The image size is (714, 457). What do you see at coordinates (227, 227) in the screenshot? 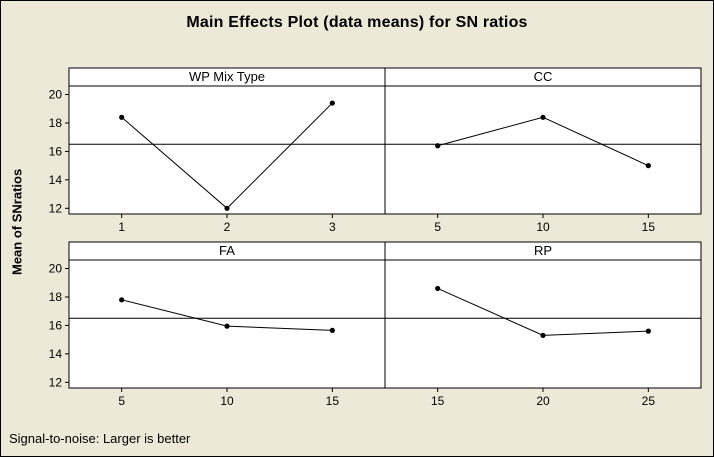
I see `x-tick-label: 2` at bounding box center [227, 227].